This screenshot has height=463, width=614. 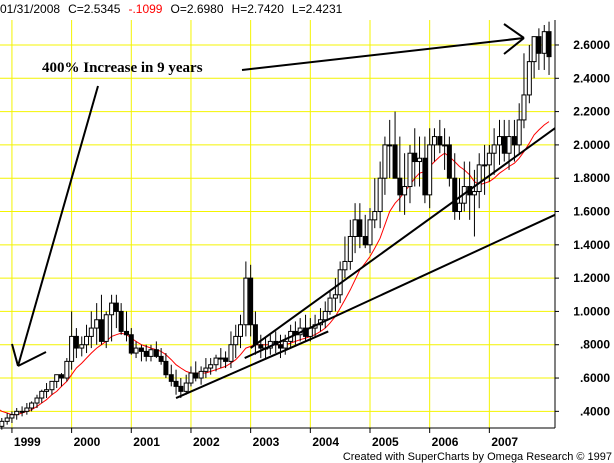 What do you see at coordinates (146, 442) in the screenshot?
I see `x-tick-label: 2001` at bounding box center [146, 442].